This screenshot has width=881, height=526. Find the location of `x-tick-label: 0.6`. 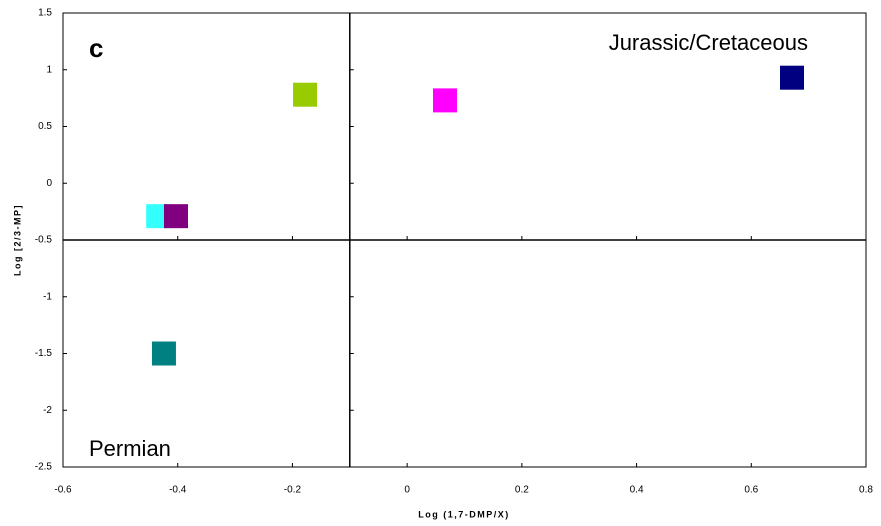

x-tick-label: 0.6 is located at coordinates (751, 490).